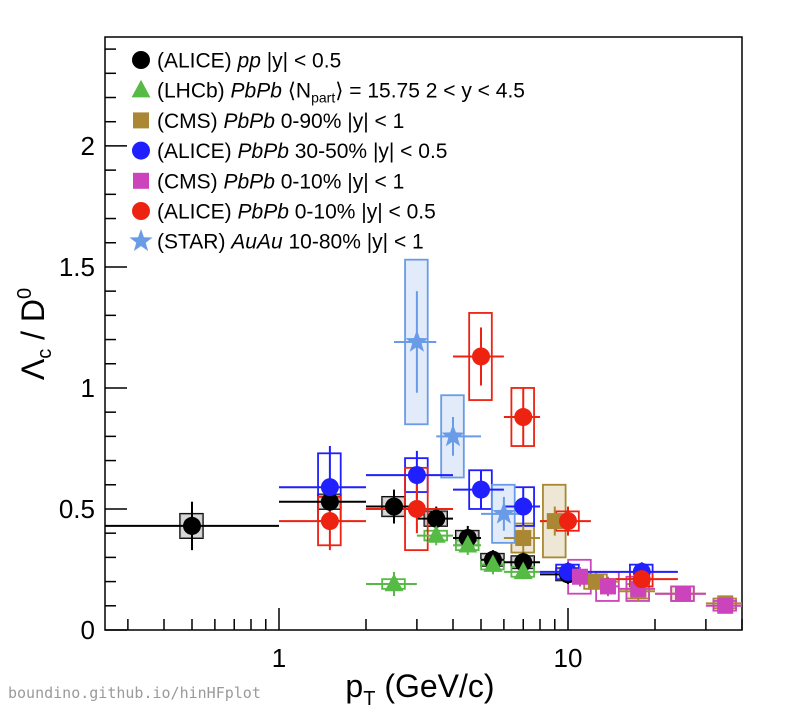  Describe the element at coordinates (419, 689) in the screenshot. I see `x-axis-title: pT (GeV/c)` at that location.